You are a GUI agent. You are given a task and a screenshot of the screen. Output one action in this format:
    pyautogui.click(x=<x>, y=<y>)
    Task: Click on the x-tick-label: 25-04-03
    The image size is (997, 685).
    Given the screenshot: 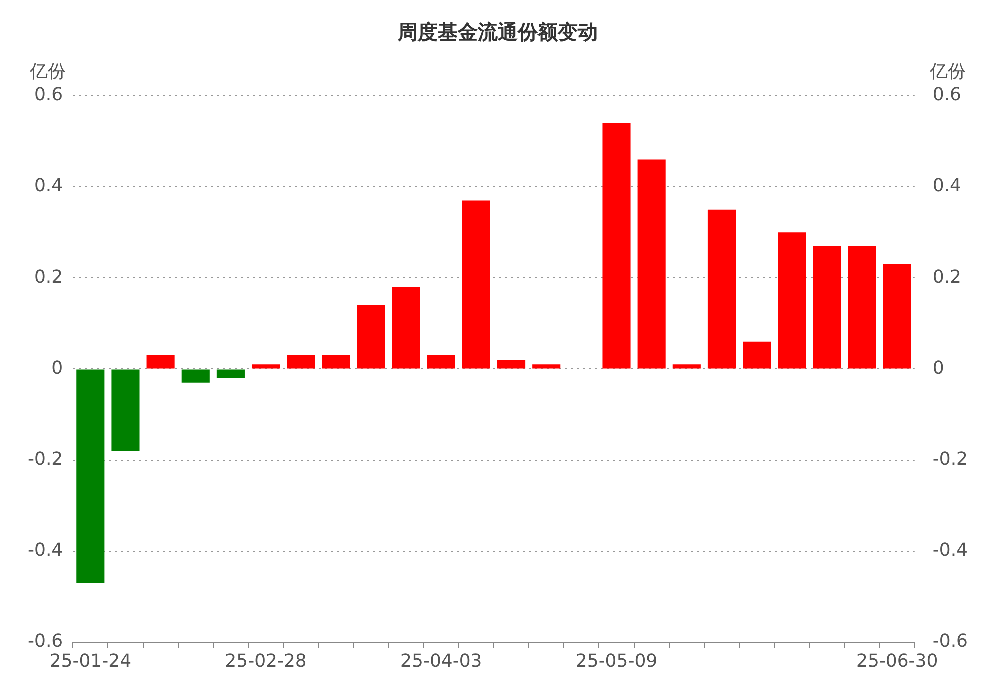 What is the action you would take?
    pyautogui.click(x=441, y=661)
    